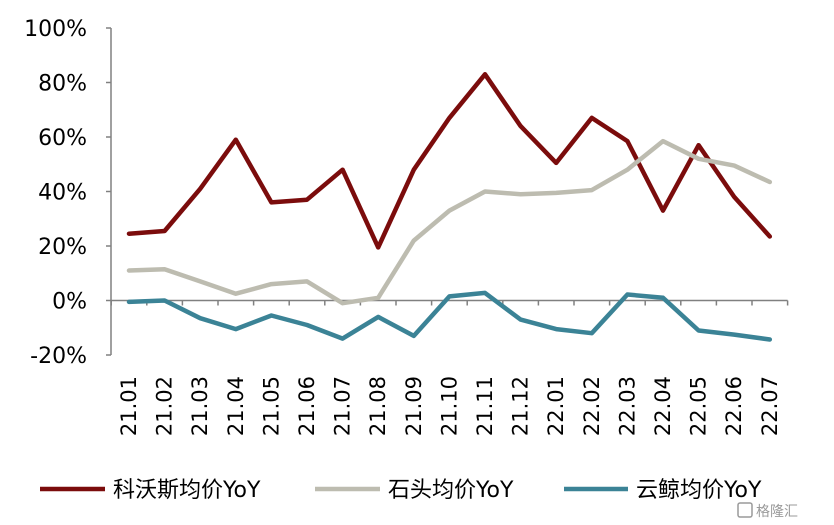  I want to click on x-tick-label: 21.12, so click(521, 406).